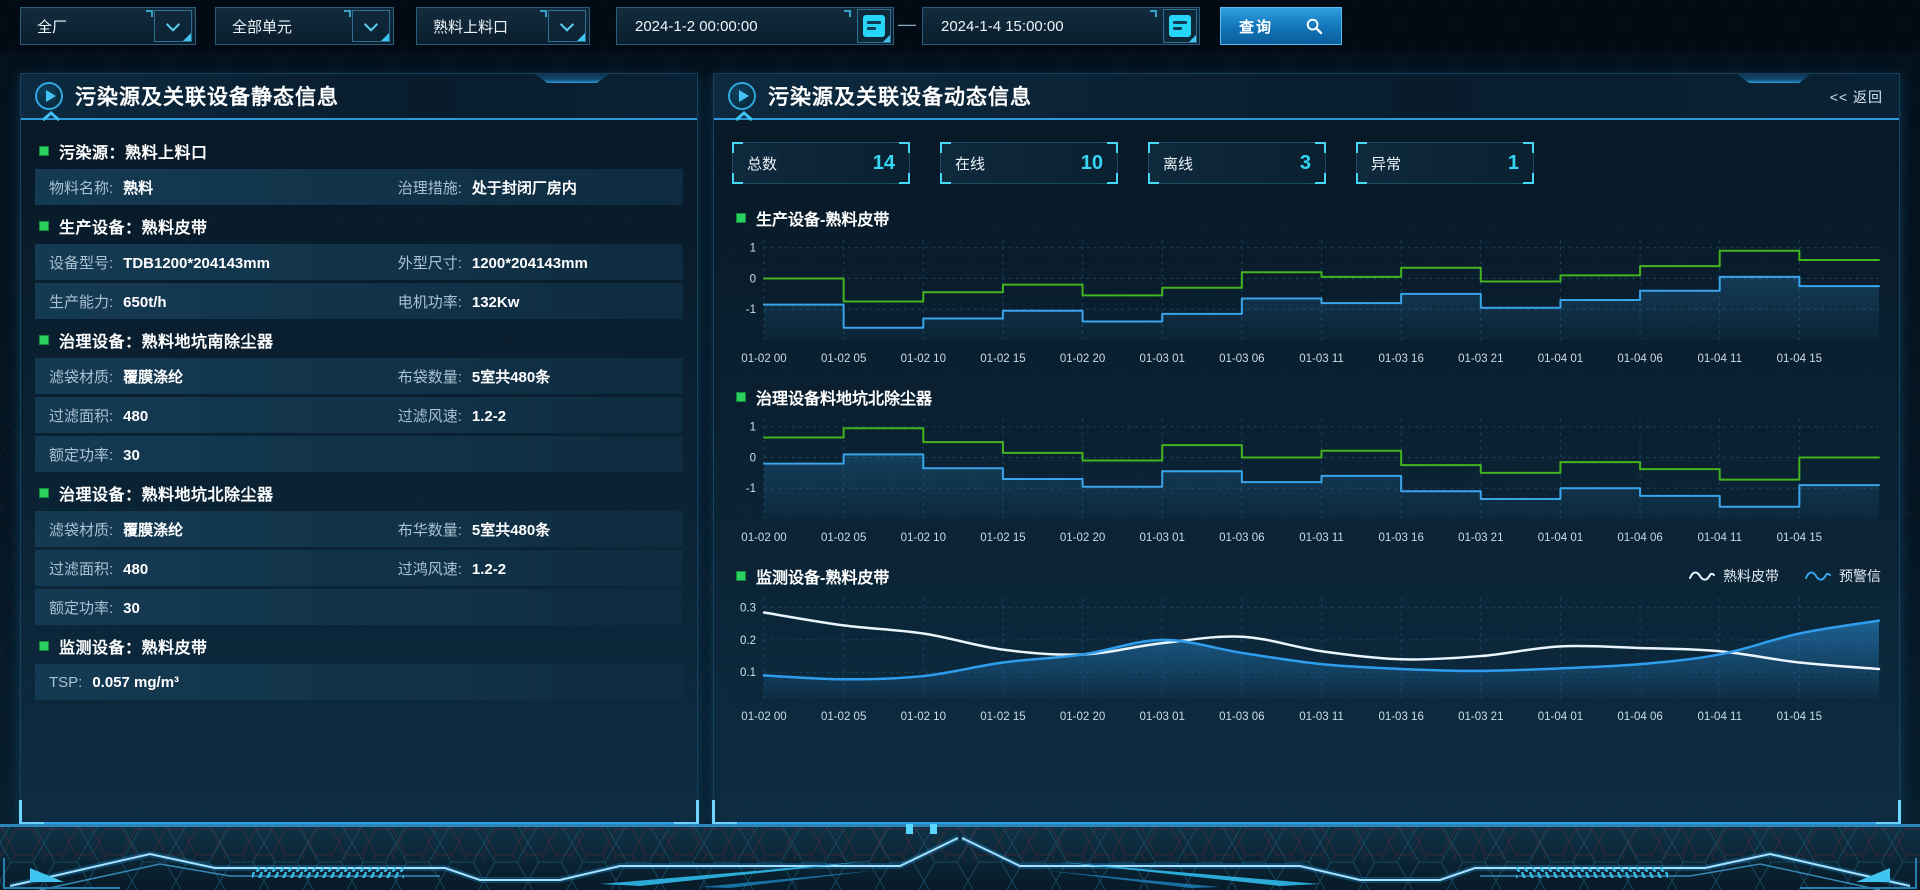  I want to click on back-link: << 返回, so click(1856, 97).